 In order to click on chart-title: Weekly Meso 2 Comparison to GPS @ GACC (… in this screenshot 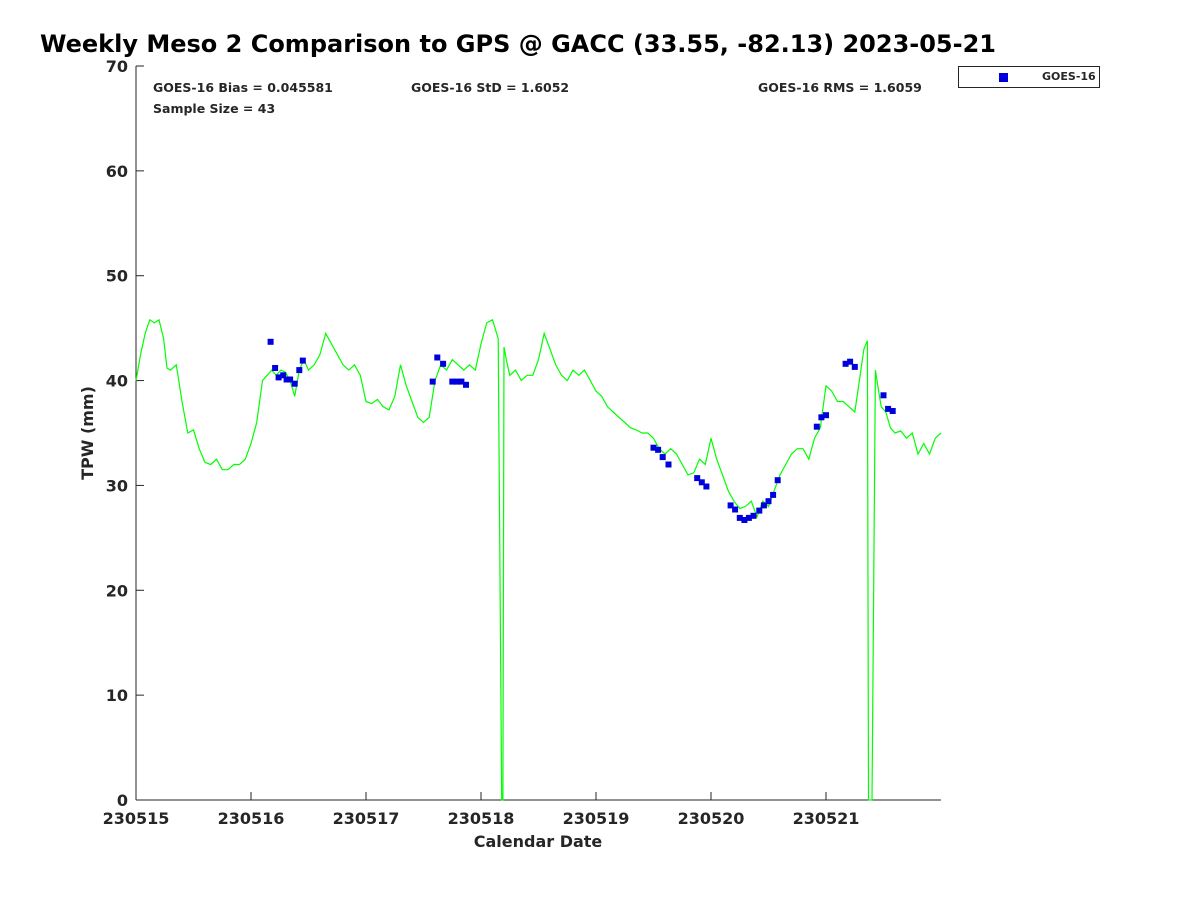, I will do `click(518, 44)`.